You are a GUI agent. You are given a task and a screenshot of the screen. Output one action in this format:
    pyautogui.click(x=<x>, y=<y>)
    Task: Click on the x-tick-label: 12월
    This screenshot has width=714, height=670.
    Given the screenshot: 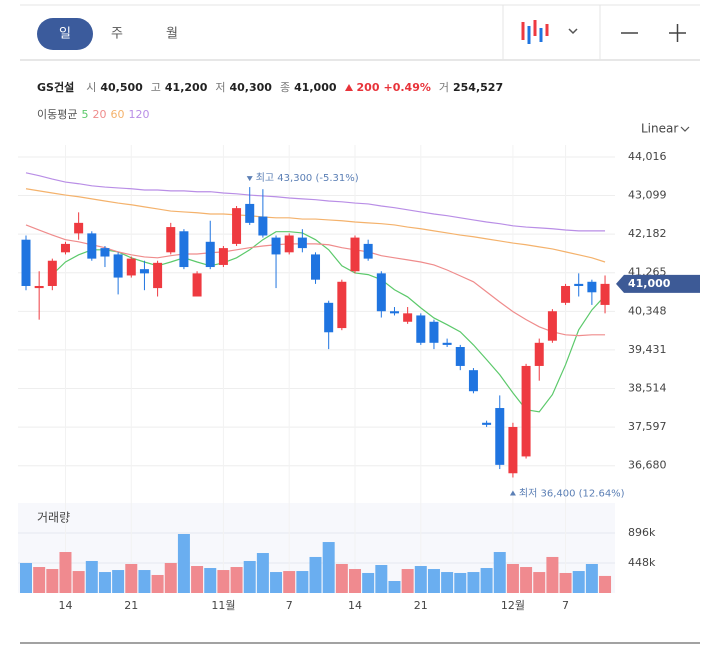 What is the action you would take?
    pyautogui.click(x=513, y=605)
    